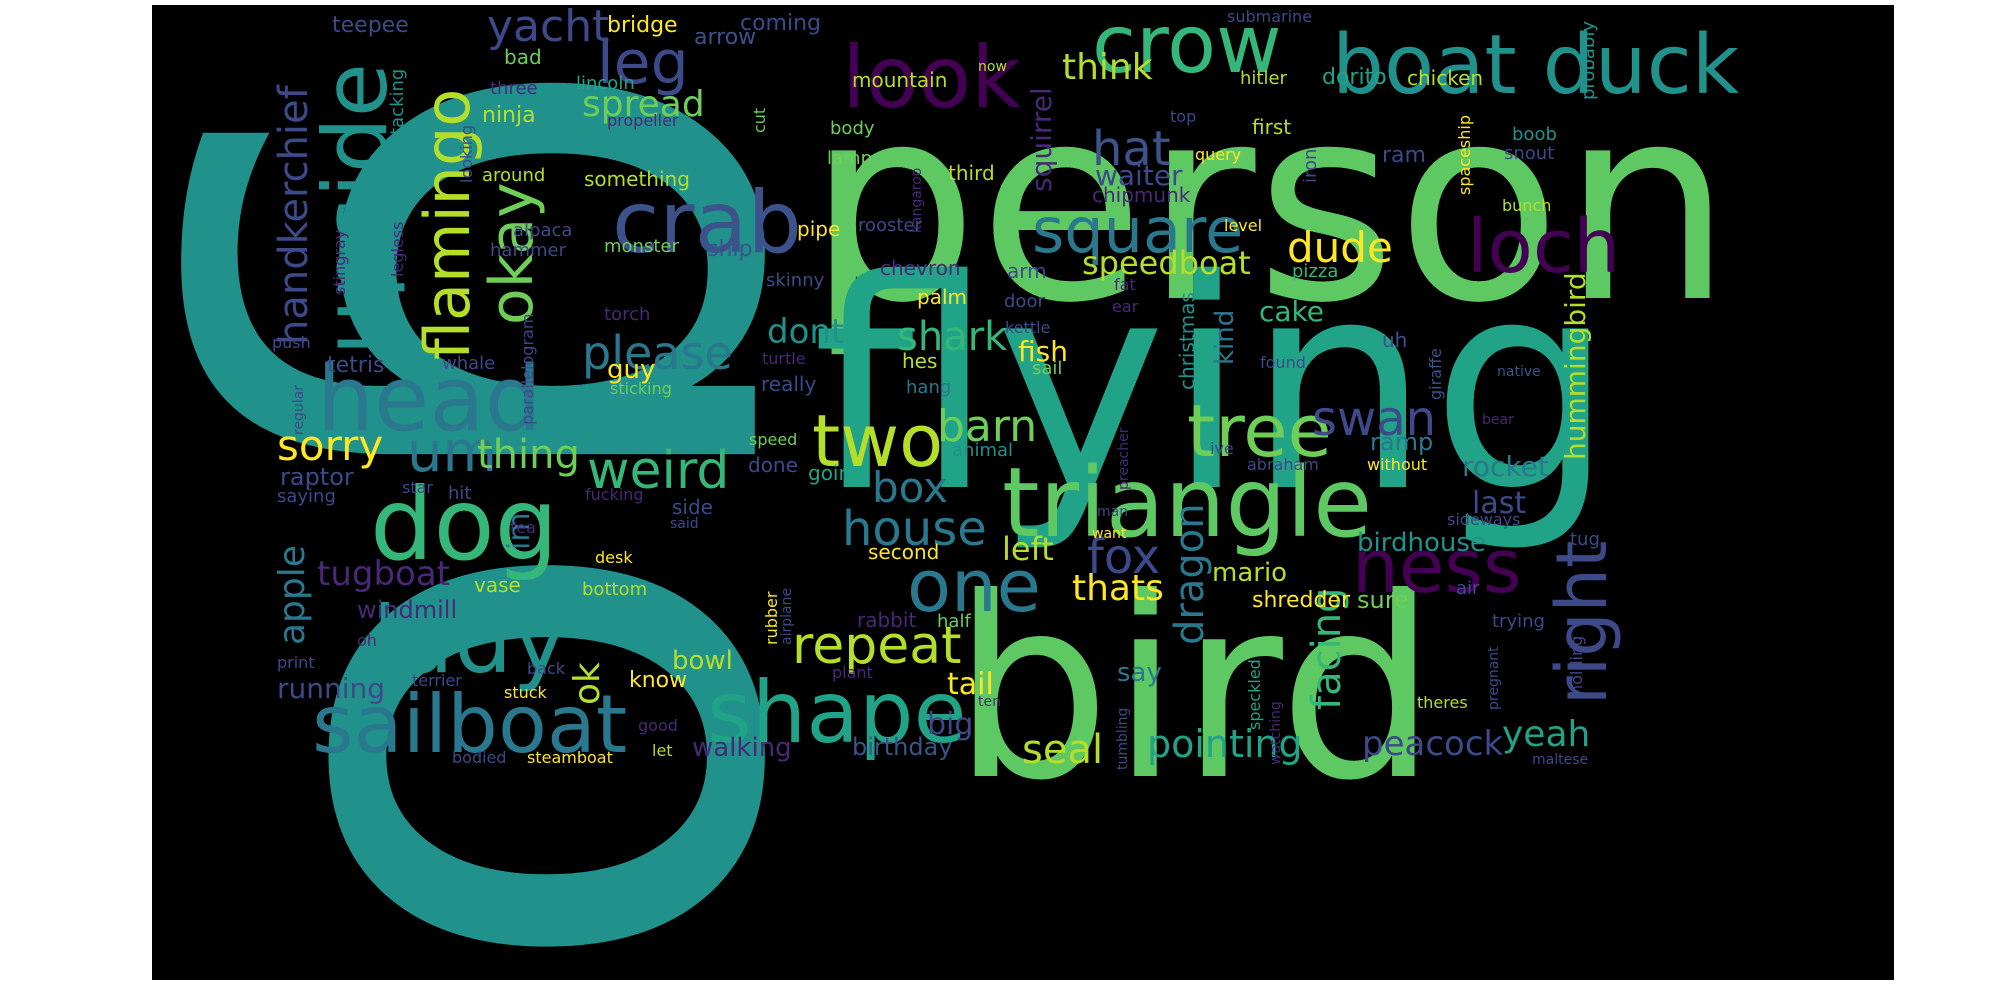 This screenshot has height=1000, width=2000. Describe the element at coordinates (1310, 165) in the screenshot. I see `word-iron: iron` at that location.